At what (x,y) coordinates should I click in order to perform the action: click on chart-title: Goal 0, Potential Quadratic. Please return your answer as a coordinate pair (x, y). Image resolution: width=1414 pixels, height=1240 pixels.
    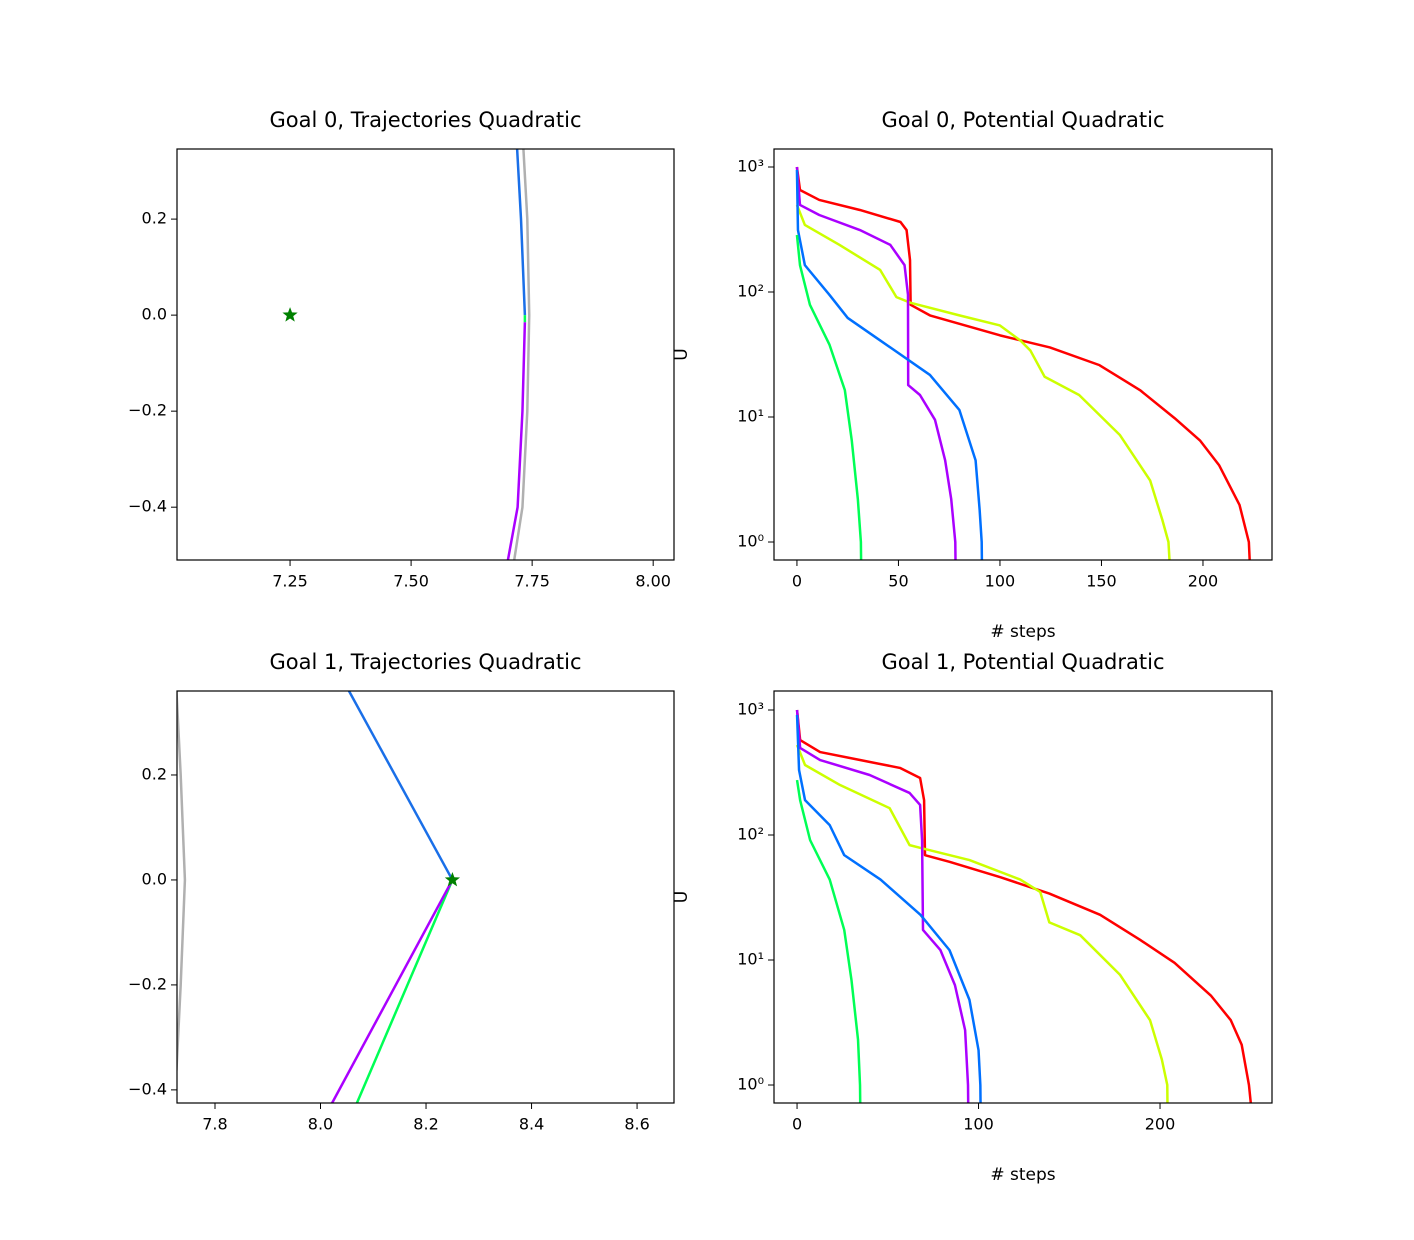
    Looking at the image, I should click on (1022, 120).